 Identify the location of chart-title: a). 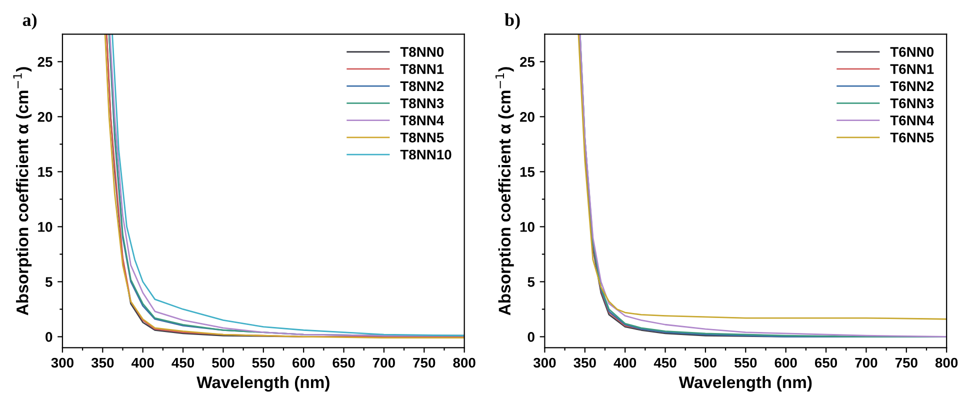
(29, 21).